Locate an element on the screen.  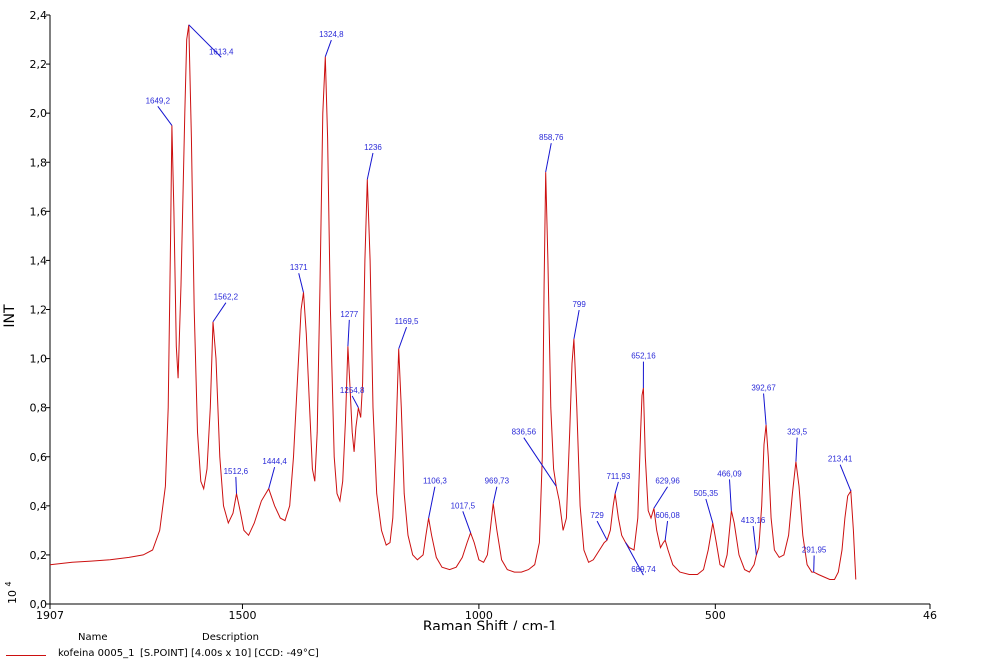
y-tick-label: 1,0 is located at coordinates (39, 359).